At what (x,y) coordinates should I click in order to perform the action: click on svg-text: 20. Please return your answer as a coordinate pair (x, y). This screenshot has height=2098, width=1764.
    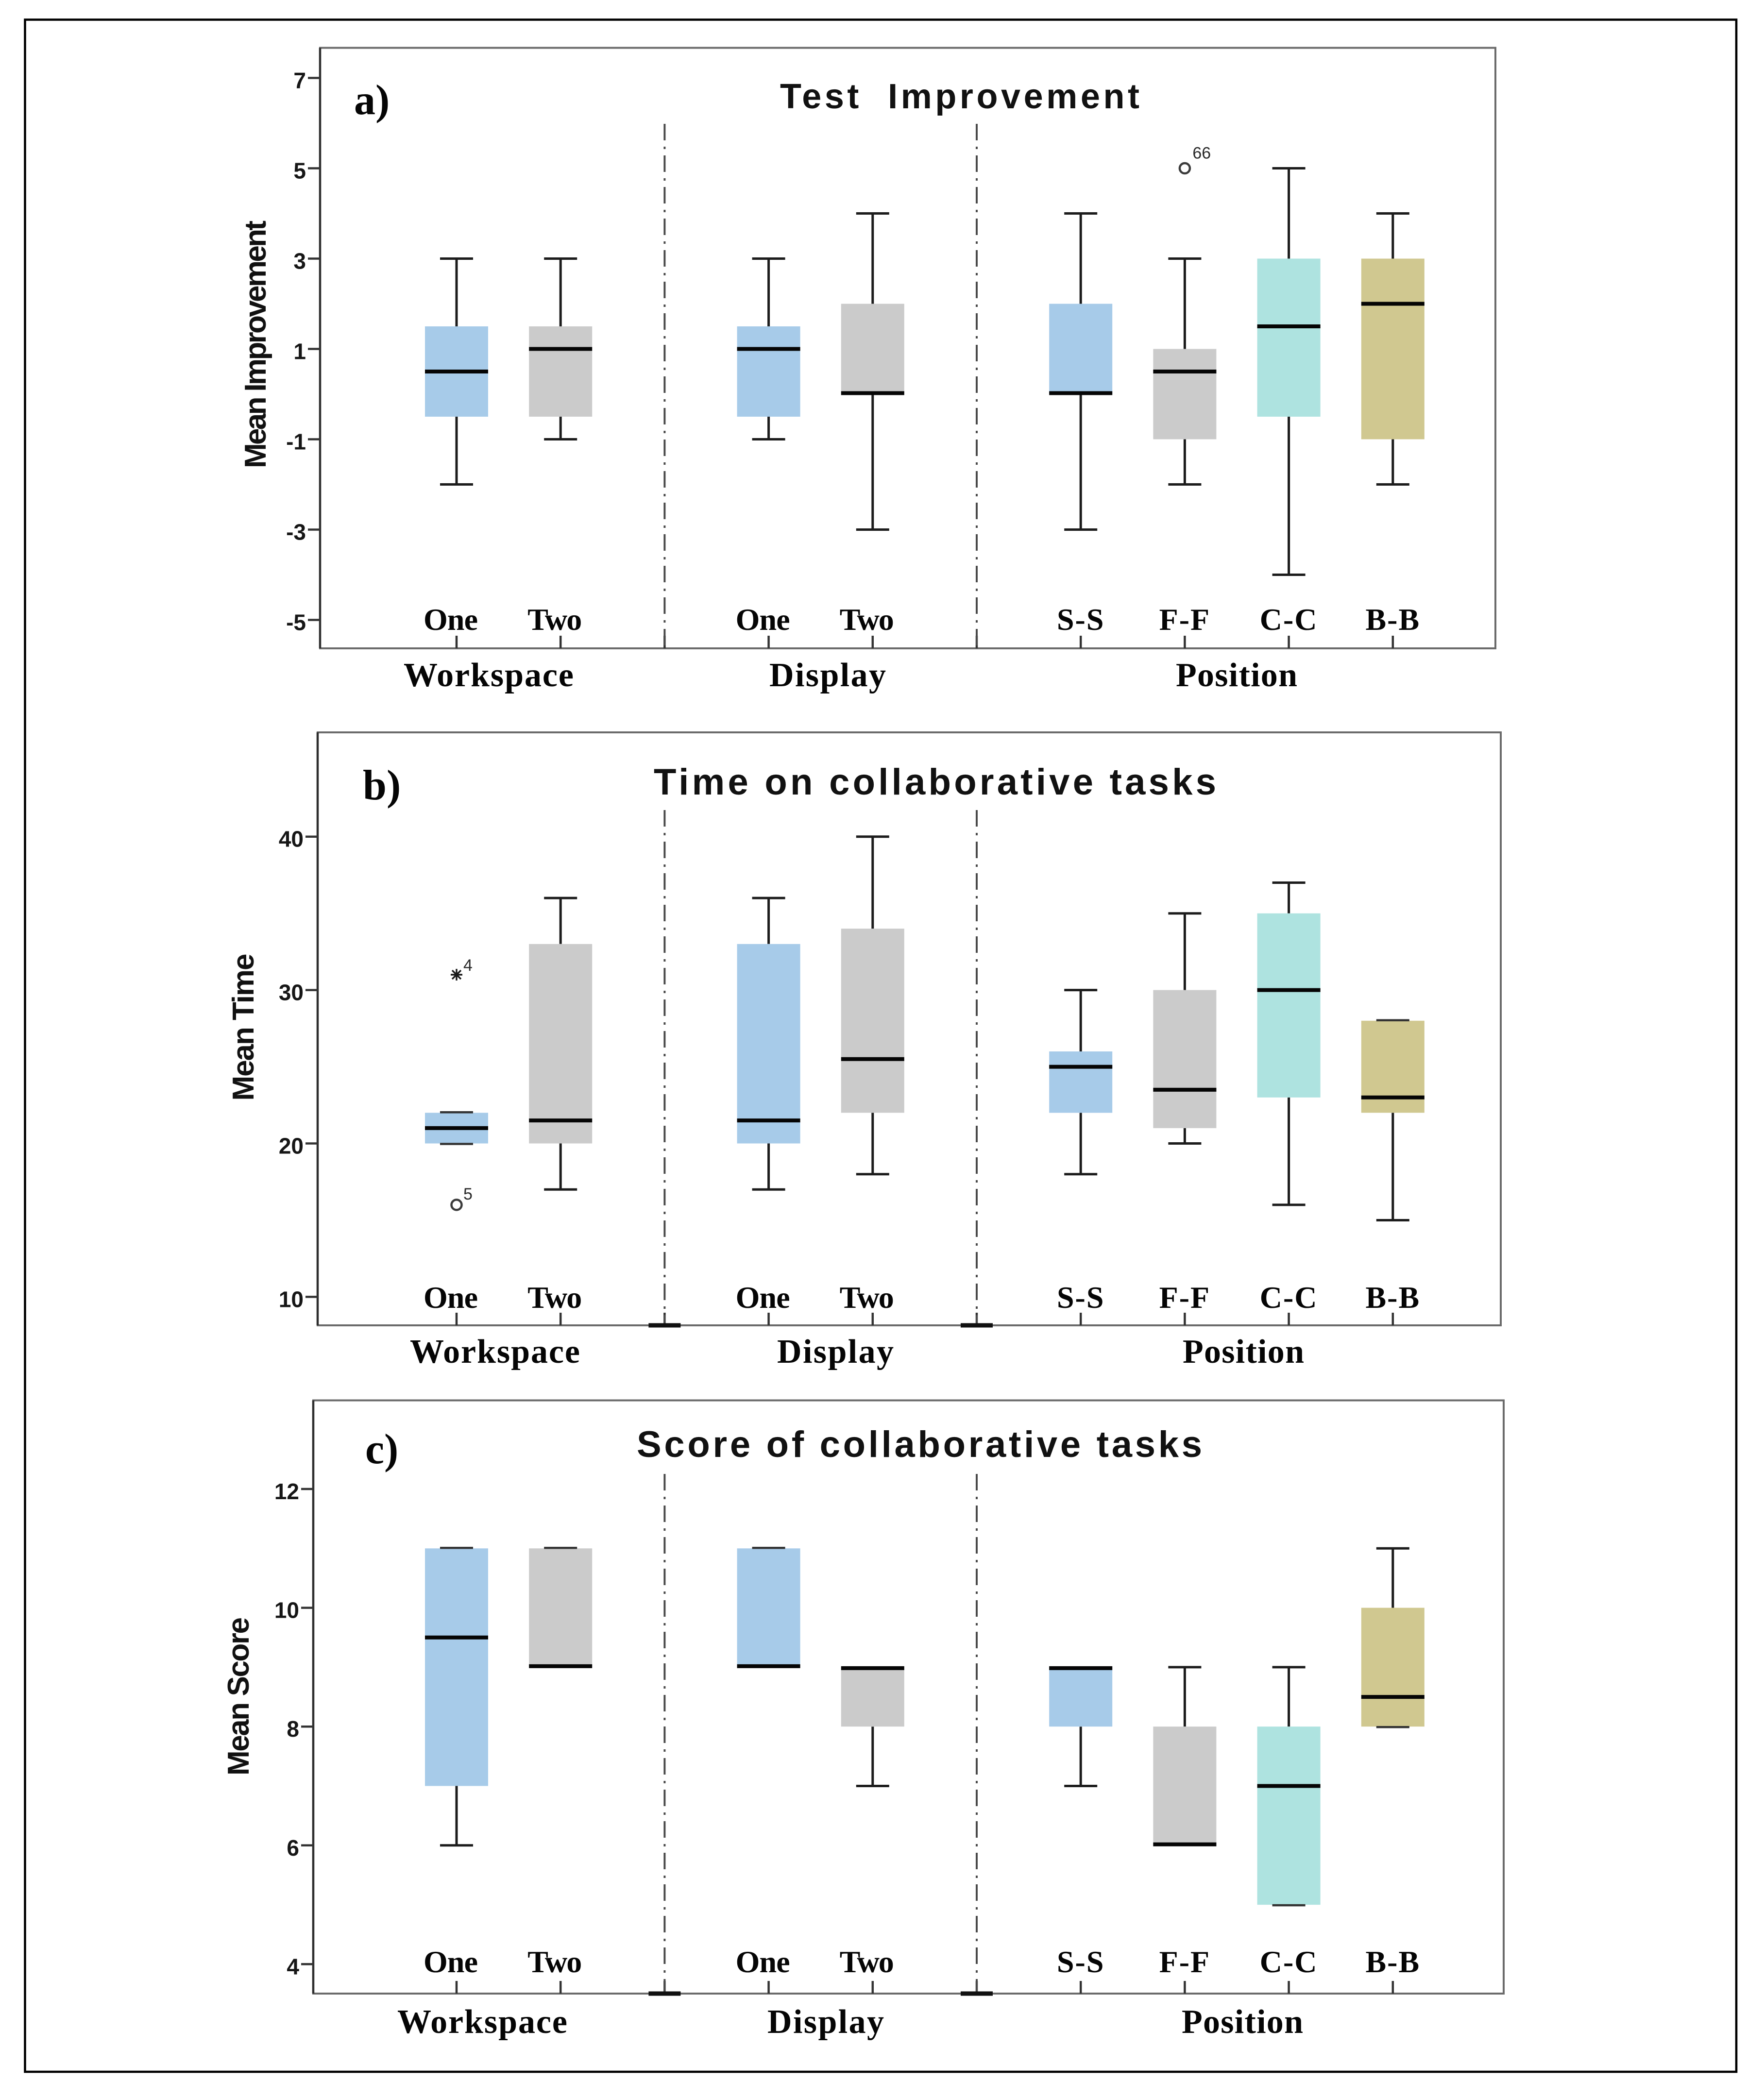
    Looking at the image, I should click on (291, 1147).